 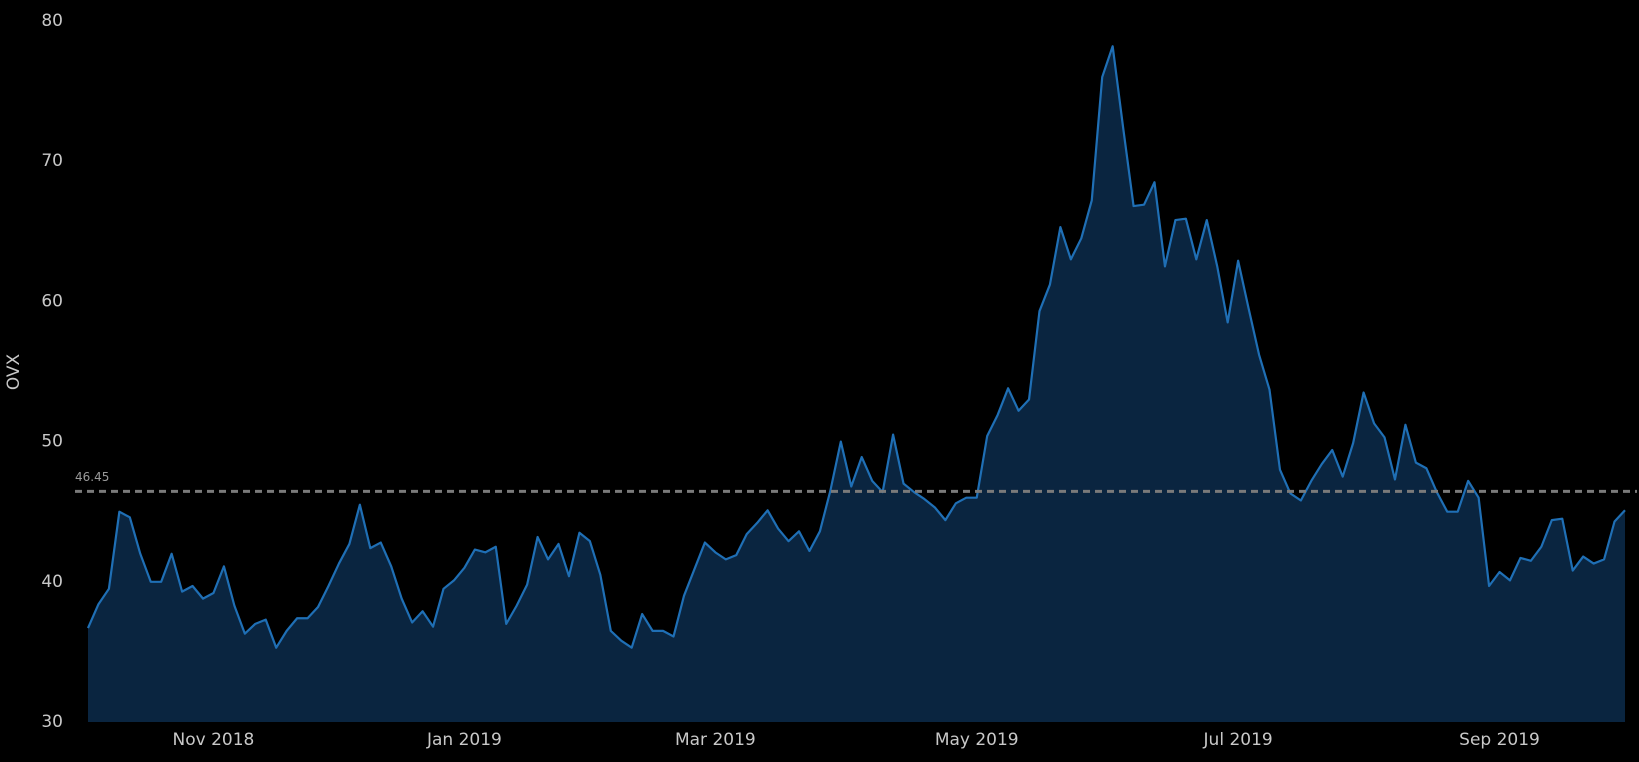 I want to click on x-tick-label: May 2019, so click(x=977, y=740).